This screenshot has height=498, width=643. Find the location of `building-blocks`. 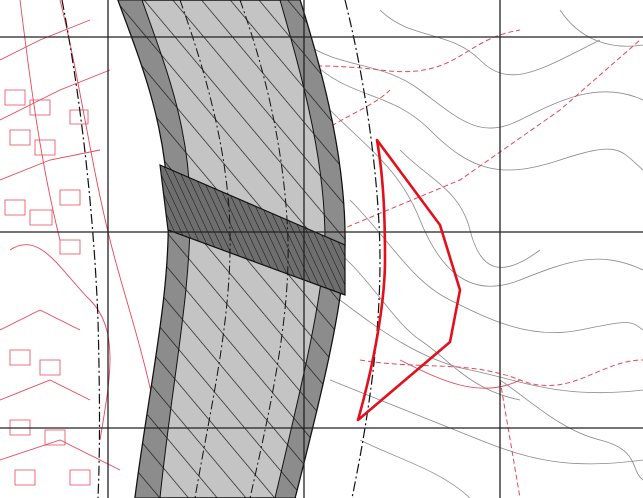

building-blocks is located at coordinates (47, 287).